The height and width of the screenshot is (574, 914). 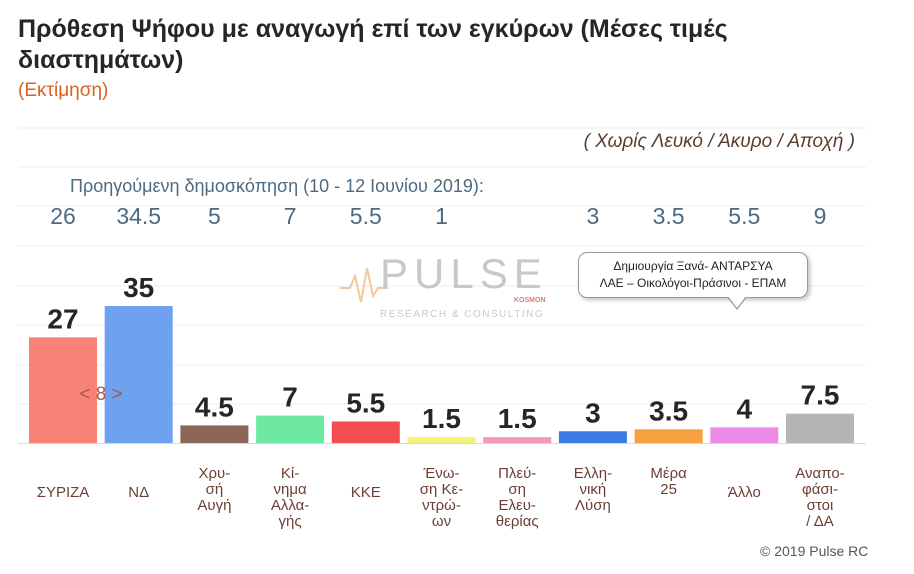 I want to click on category-label-6-line-2: Ελευ-, so click(x=517, y=505).